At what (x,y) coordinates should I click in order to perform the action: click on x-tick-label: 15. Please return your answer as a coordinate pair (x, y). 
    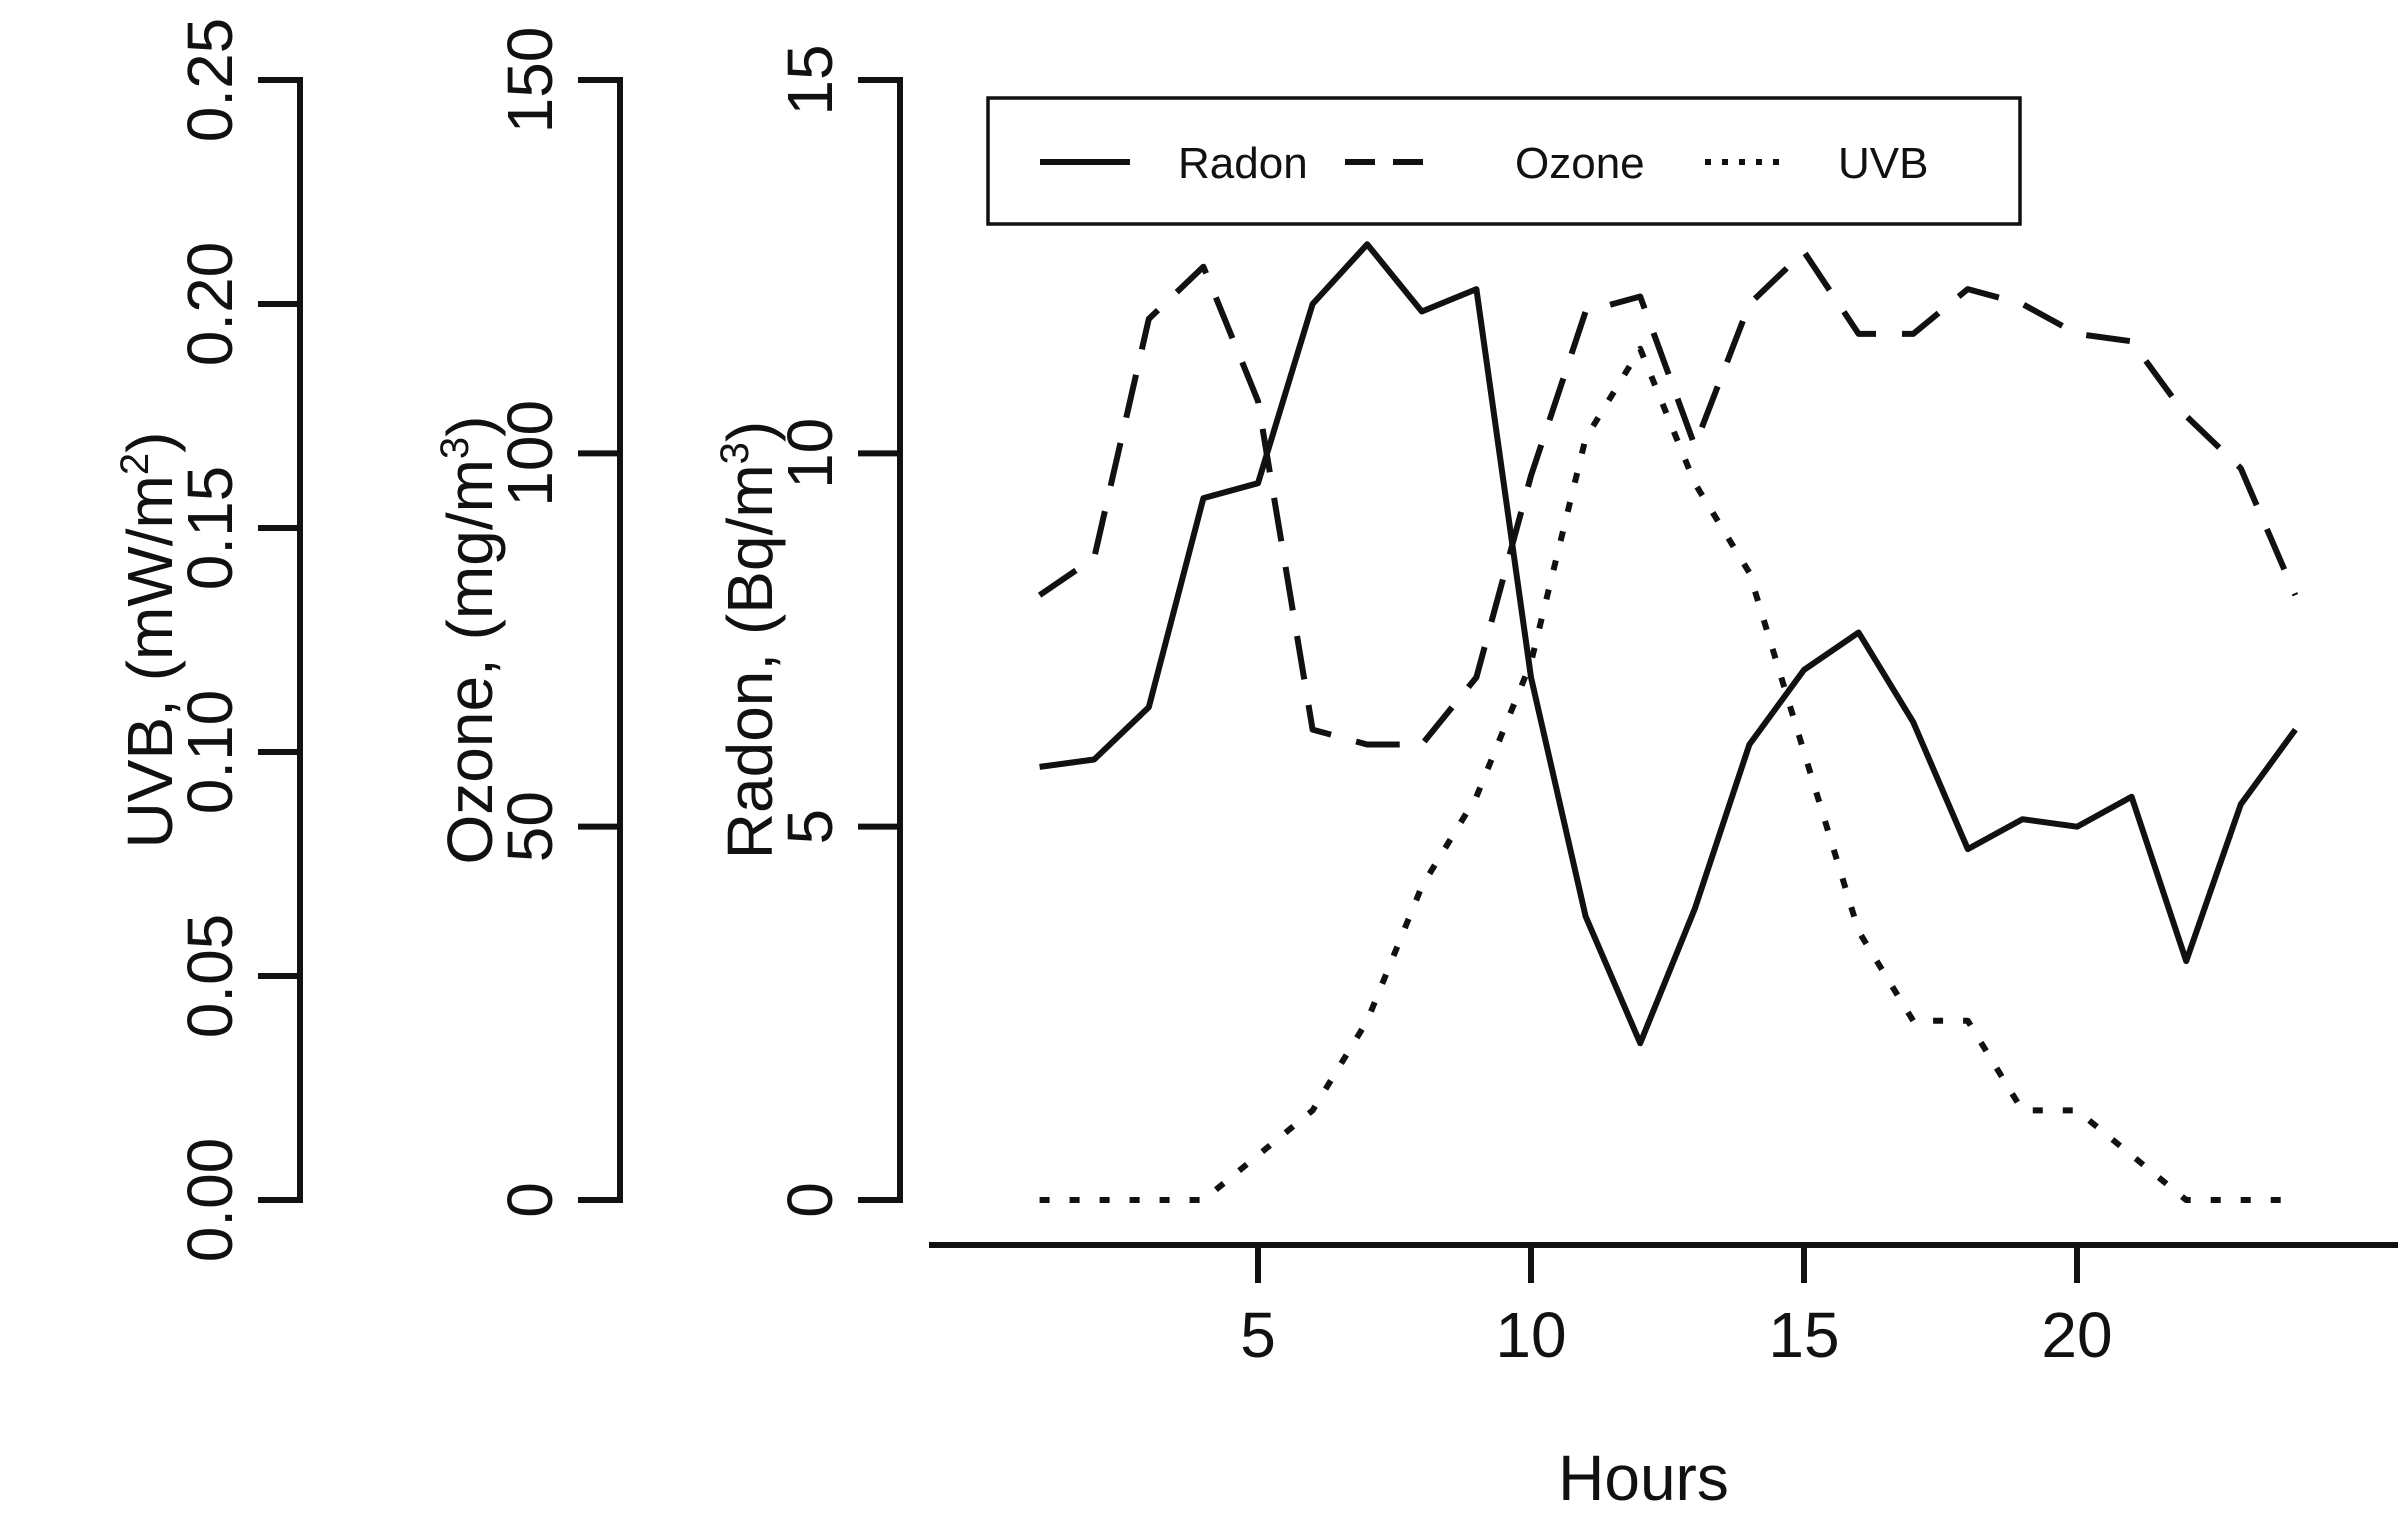
    Looking at the image, I should click on (1803, 1335).